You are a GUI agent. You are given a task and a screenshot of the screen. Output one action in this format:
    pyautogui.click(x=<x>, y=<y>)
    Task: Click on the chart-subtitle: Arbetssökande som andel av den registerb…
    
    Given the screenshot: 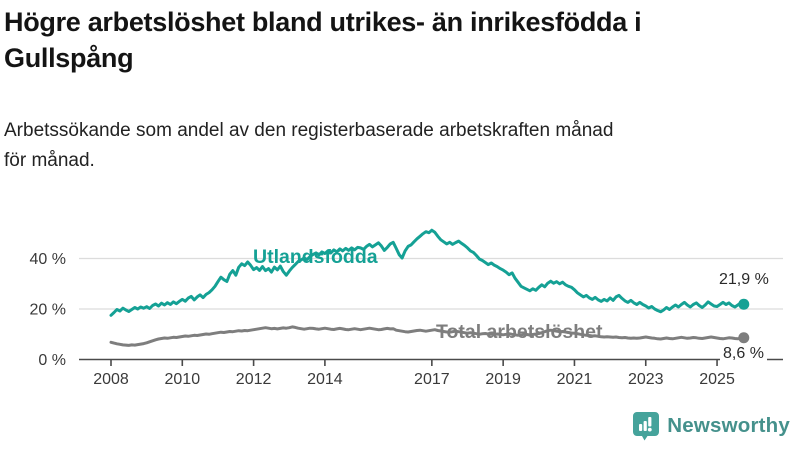 What is the action you would take?
    pyautogui.click(x=400, y=146)
    